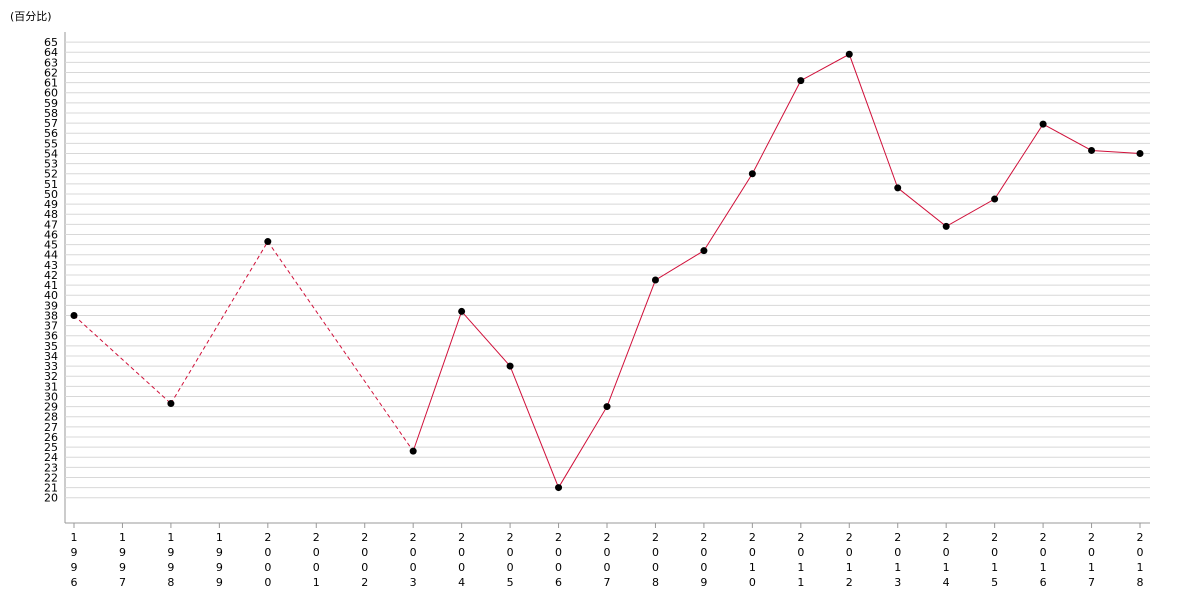 This screenshot has height=604, width=1180. What do you see at coordinates (51, 336) in the screenshot?
I see `y-tick-label: 36` at bounding box center [51, 336].